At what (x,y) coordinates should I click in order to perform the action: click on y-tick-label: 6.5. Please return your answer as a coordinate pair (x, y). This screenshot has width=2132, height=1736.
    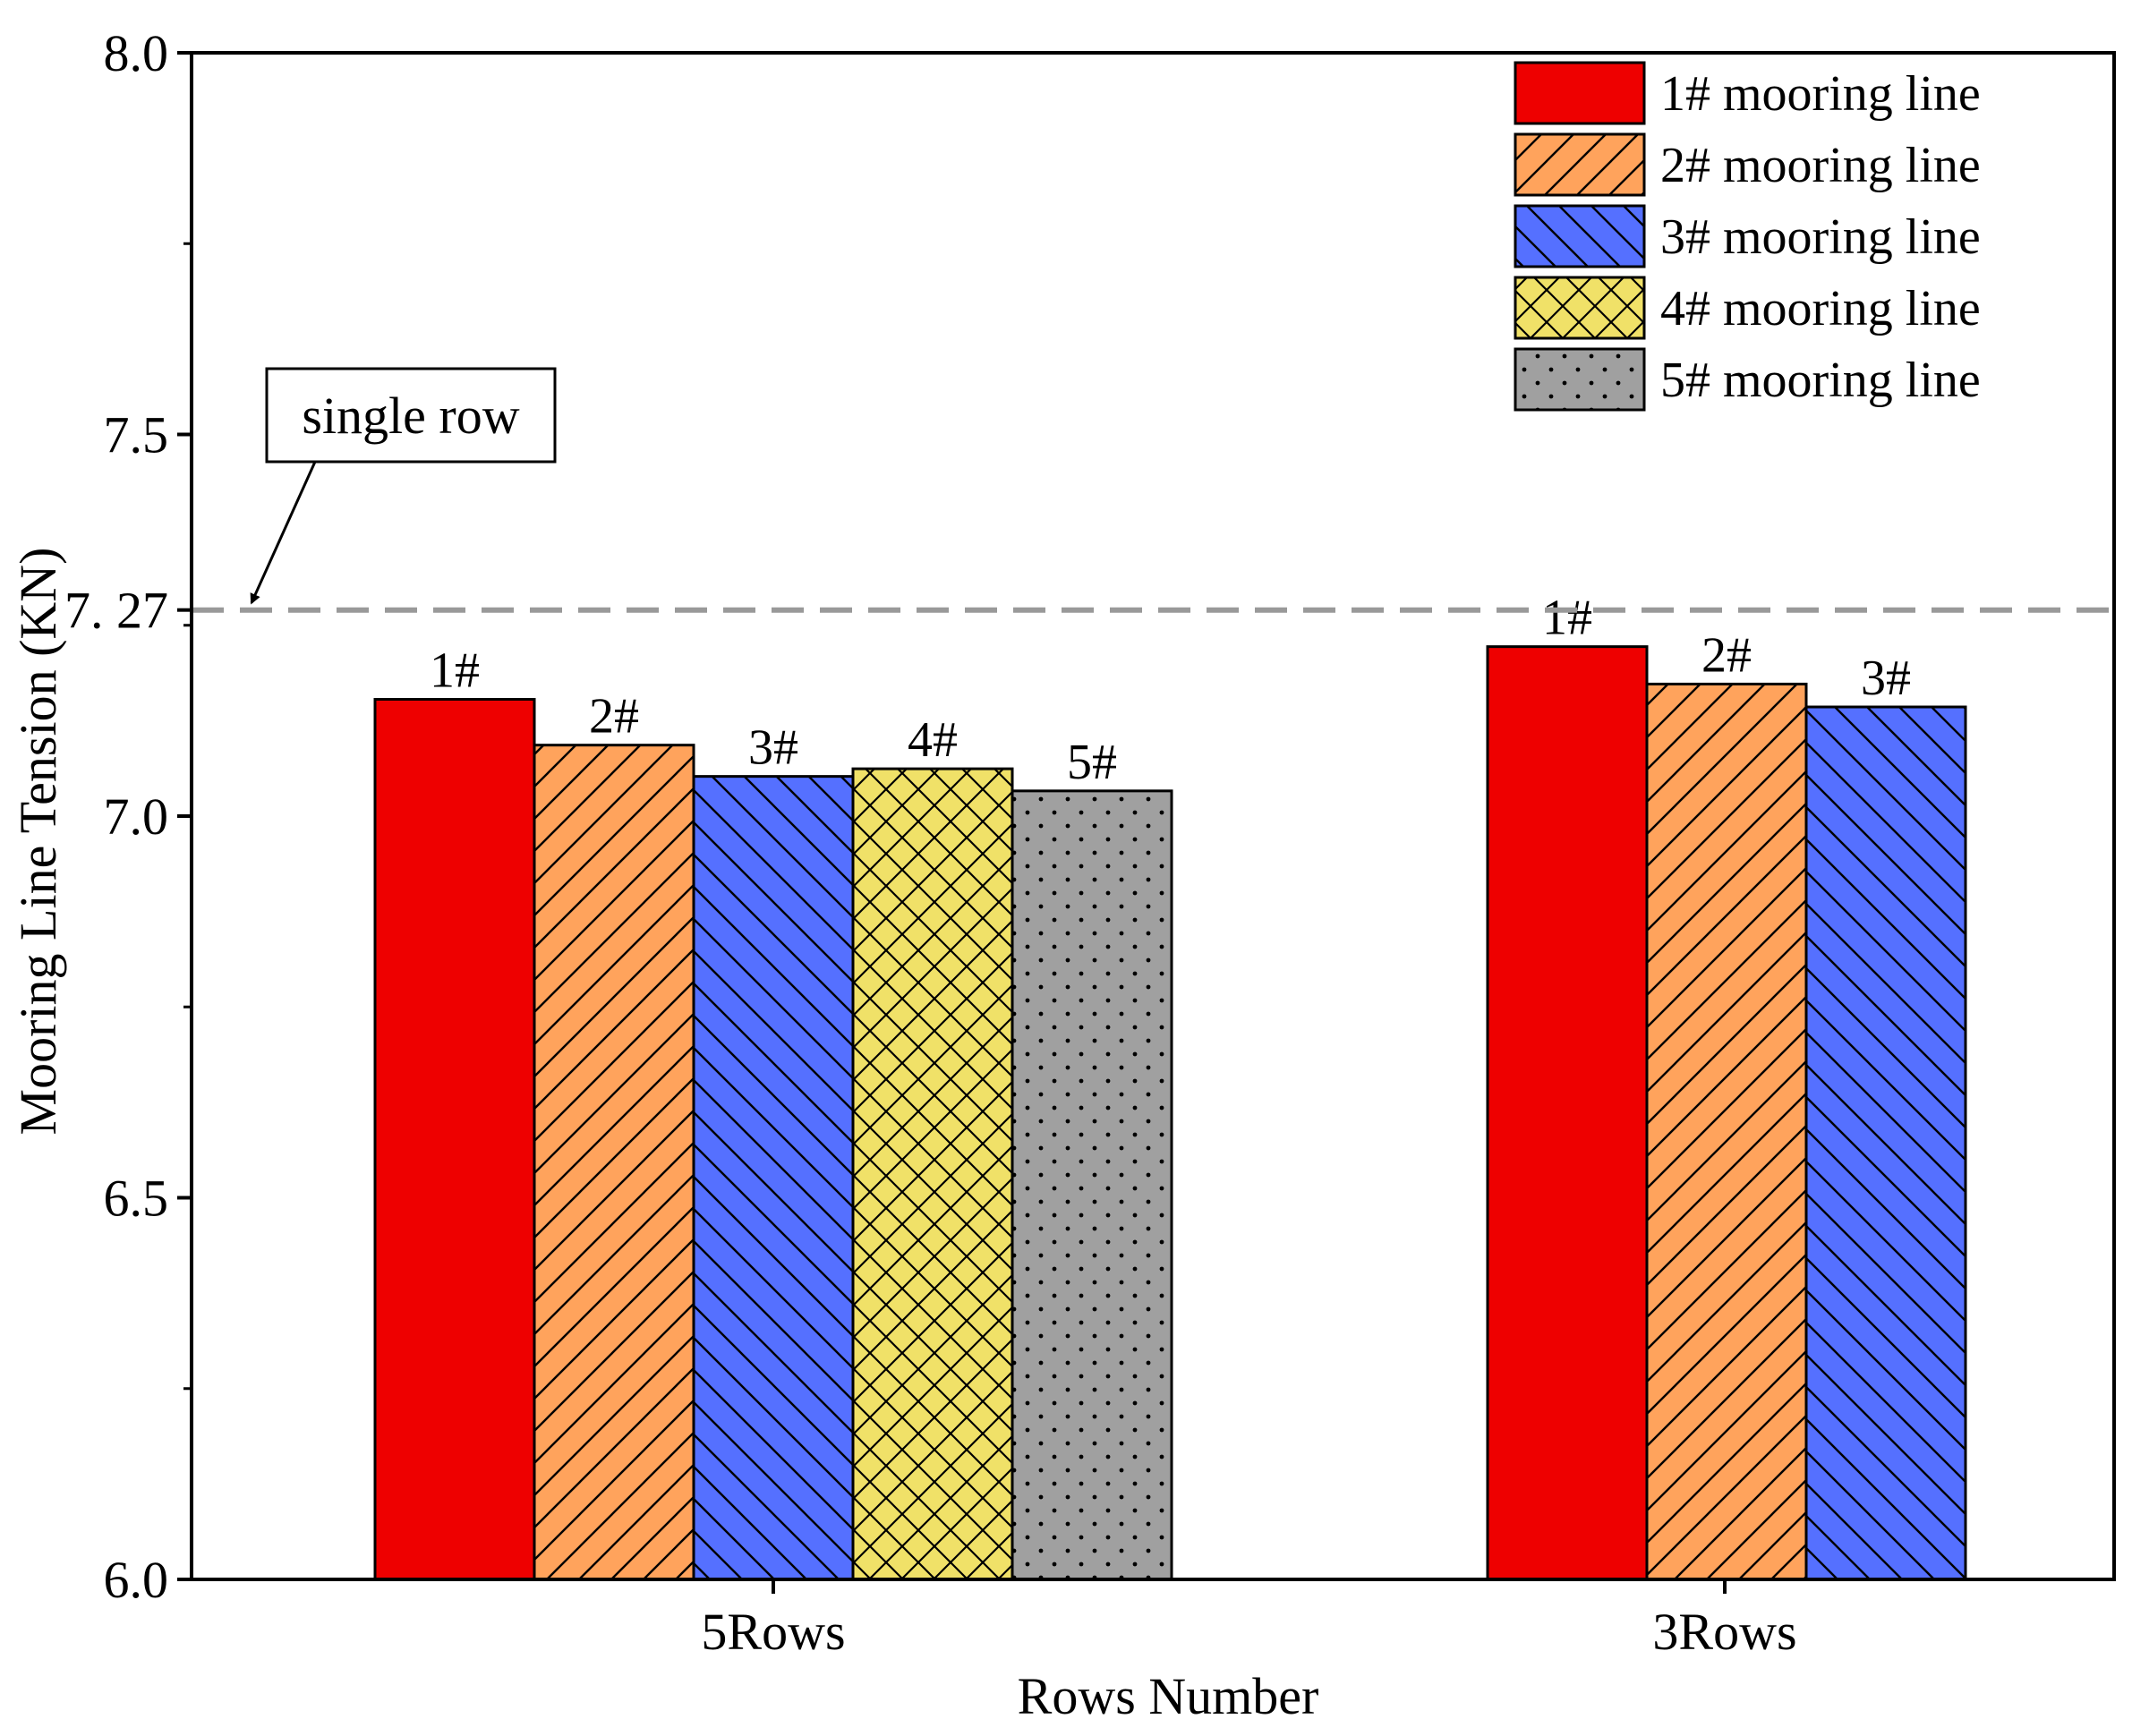
    Looking at the image, I should click on (137, 1199).